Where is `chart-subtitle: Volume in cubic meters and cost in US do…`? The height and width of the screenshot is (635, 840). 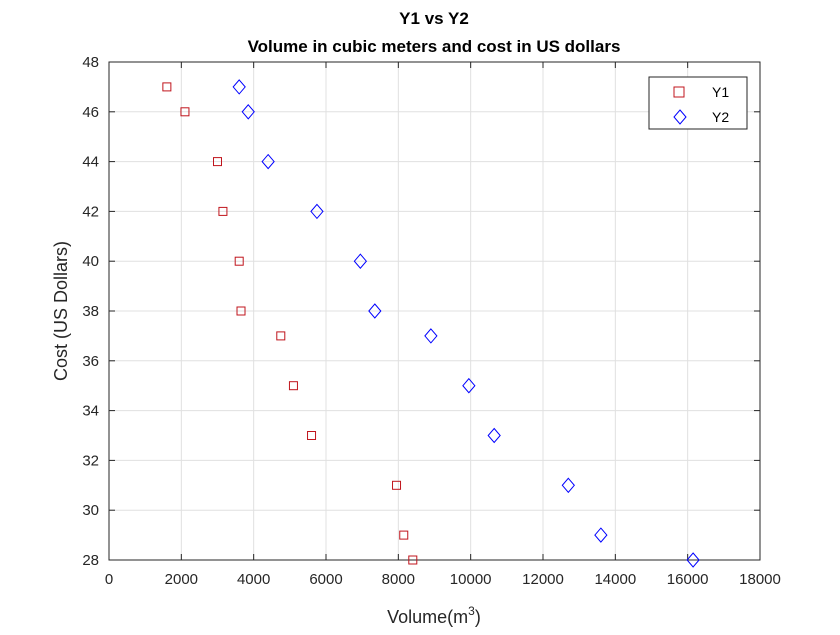 chart-subtitle: Volume in cubic meters and cost in US do… is located at coordinates (434, 46).